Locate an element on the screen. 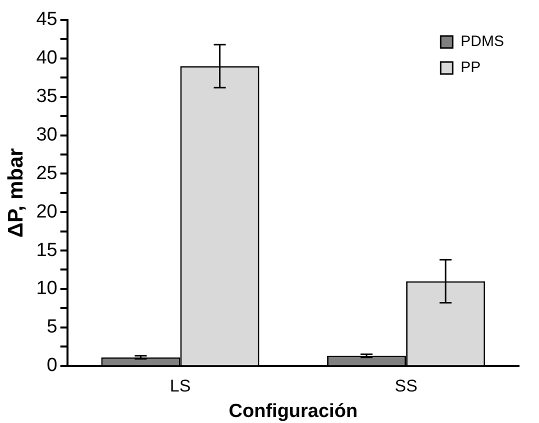 Image resolution: width=539 pixels, height=423 pixels. y-tick-label: 15 is located at coordinates (47, 250).